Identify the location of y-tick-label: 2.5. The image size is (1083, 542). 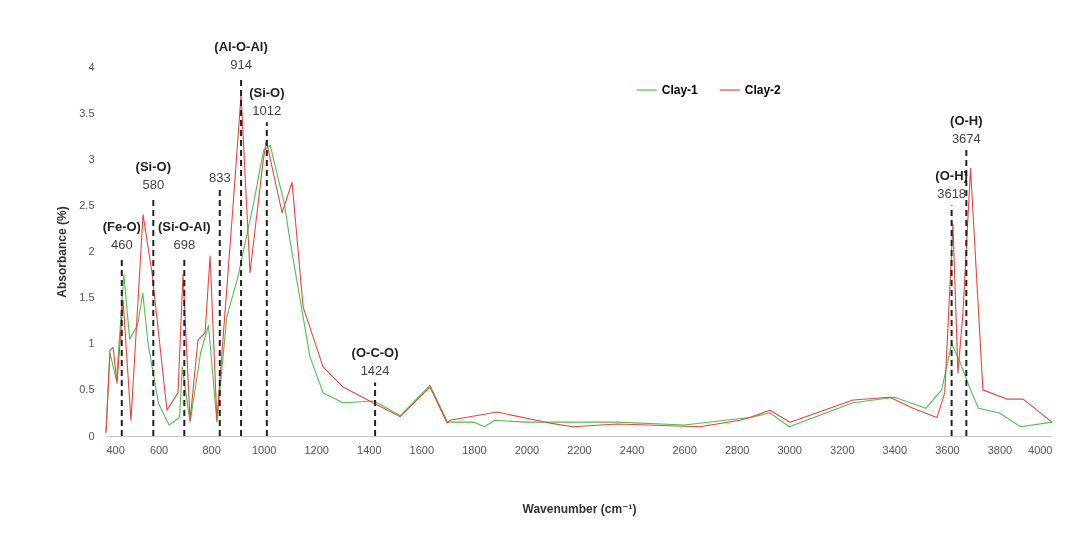
(87, 204).